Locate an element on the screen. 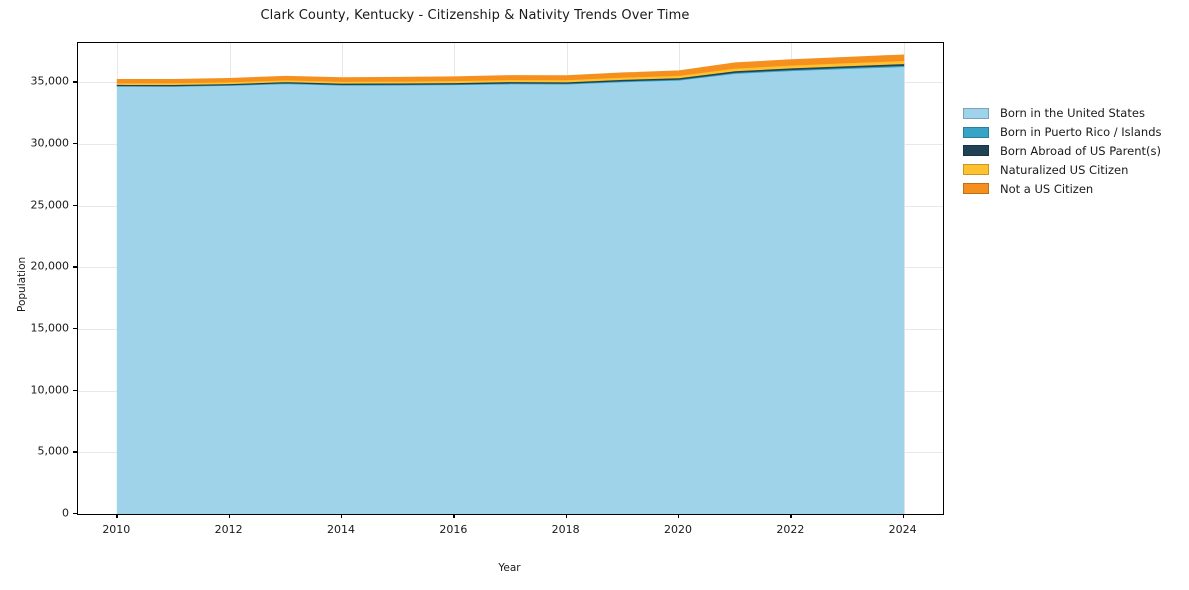 The width and height of the screenshot is (1189, 590). legend-item-label: Born in Puerto Rico / Islands is located at coordinates (1081, 132).